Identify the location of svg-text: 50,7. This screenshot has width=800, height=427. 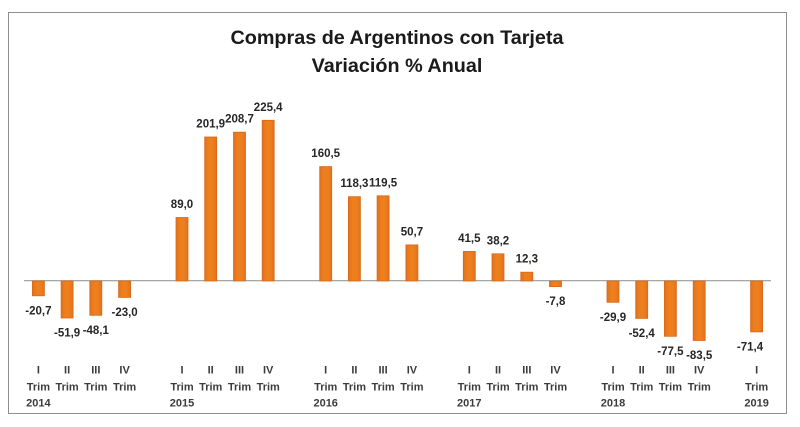
(412, 232).